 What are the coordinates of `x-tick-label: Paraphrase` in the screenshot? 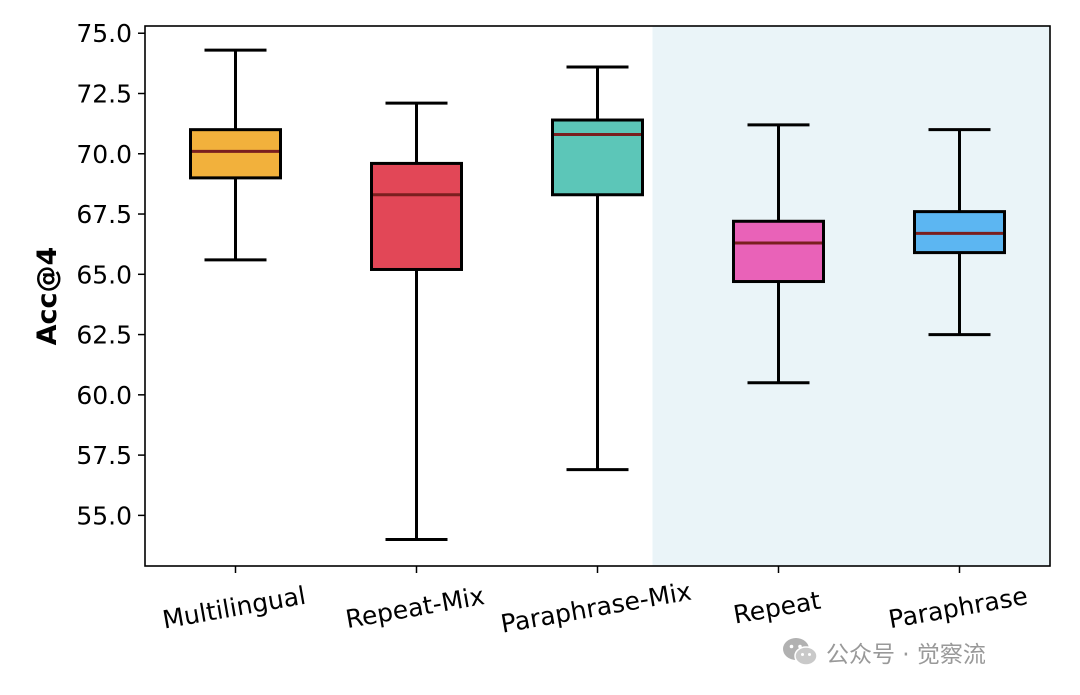 It's located at (957, 607).